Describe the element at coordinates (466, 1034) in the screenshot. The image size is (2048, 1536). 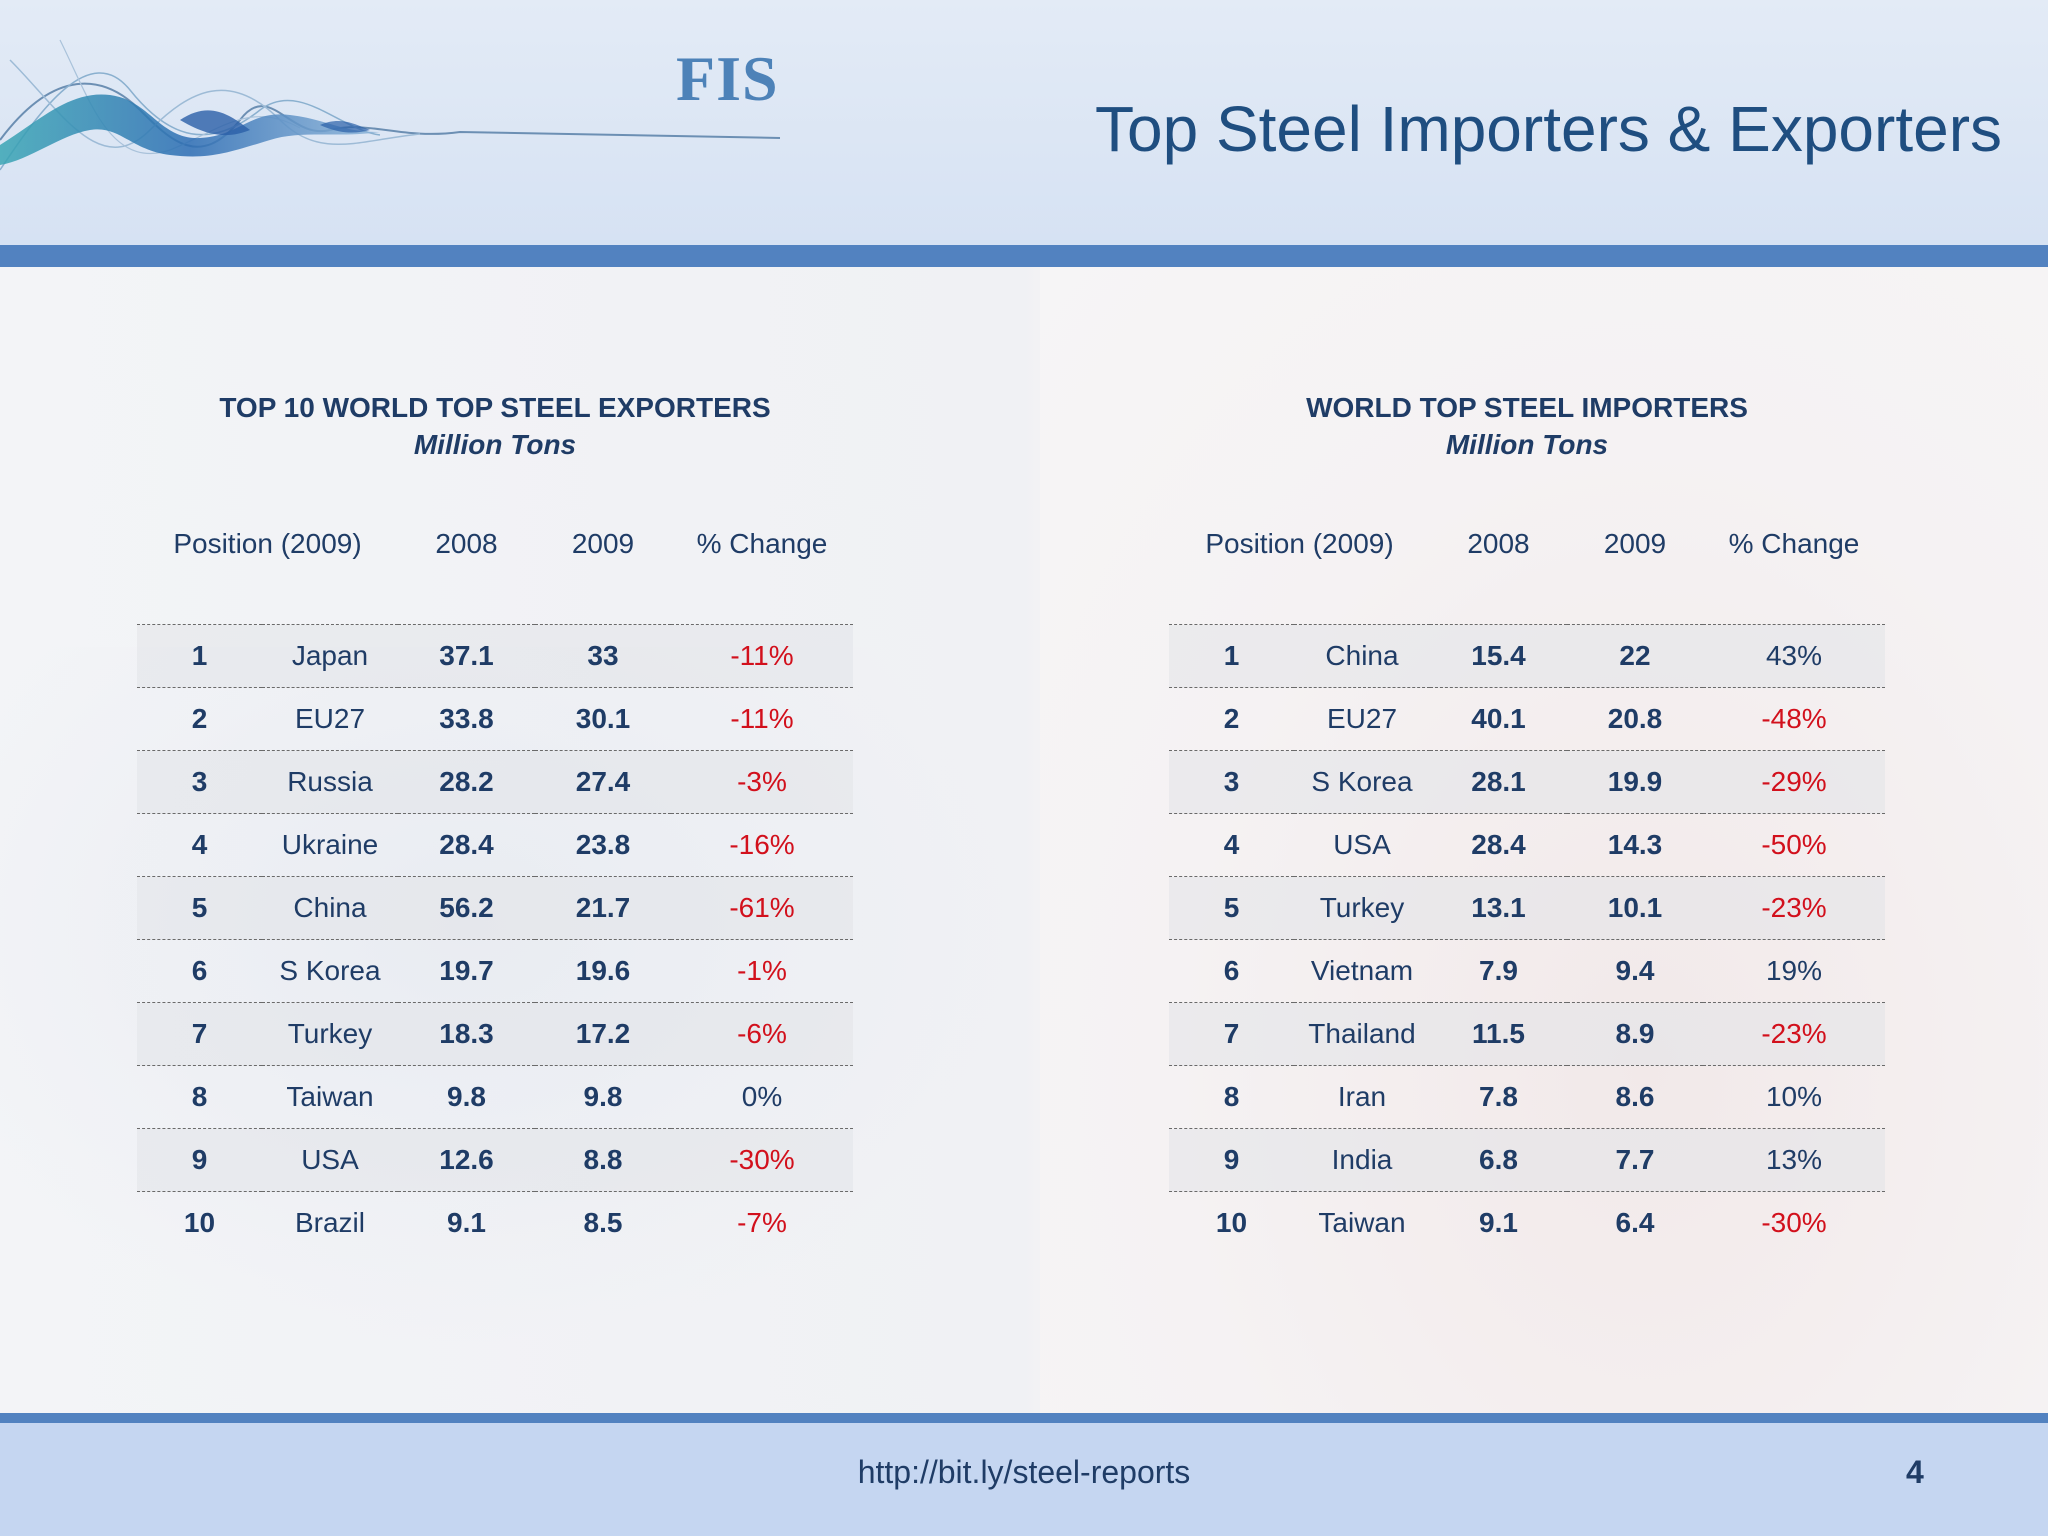
I see `value-2008-cell: 18.3` at that location.